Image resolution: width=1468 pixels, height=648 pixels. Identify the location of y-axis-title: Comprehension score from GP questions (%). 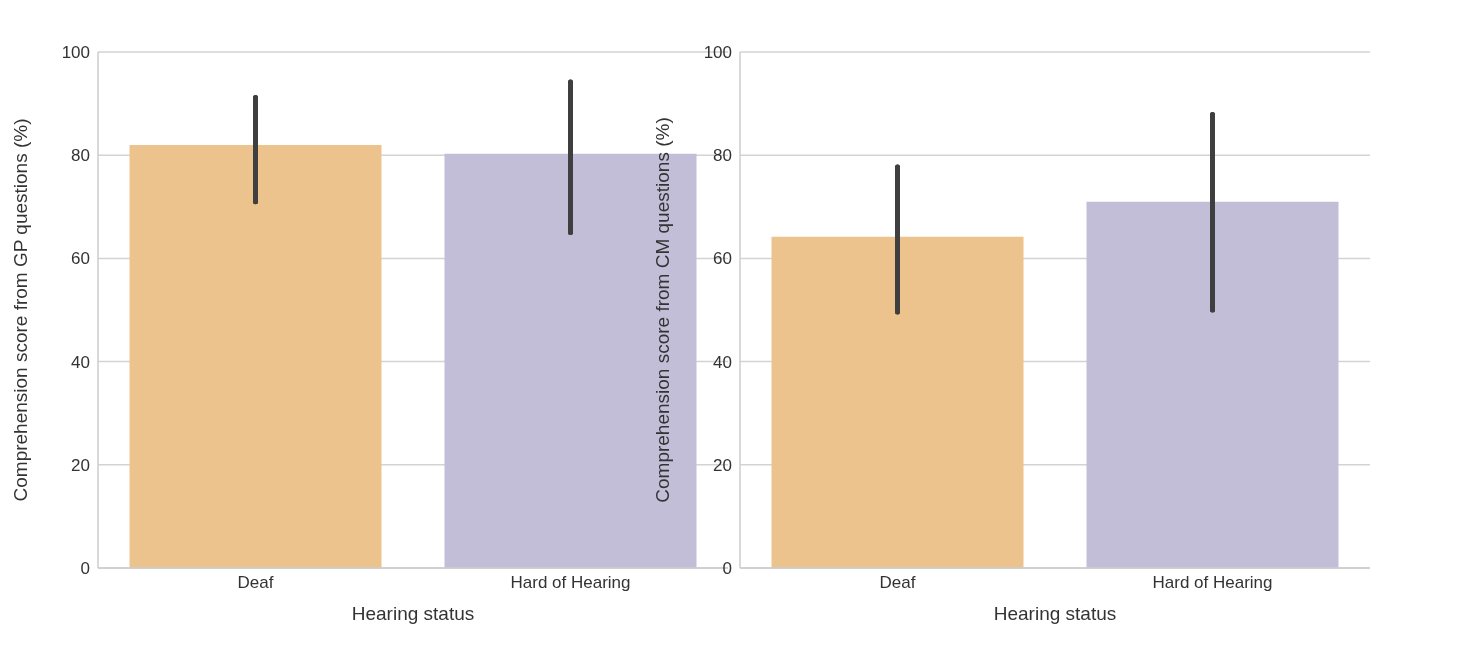
(20, 310).